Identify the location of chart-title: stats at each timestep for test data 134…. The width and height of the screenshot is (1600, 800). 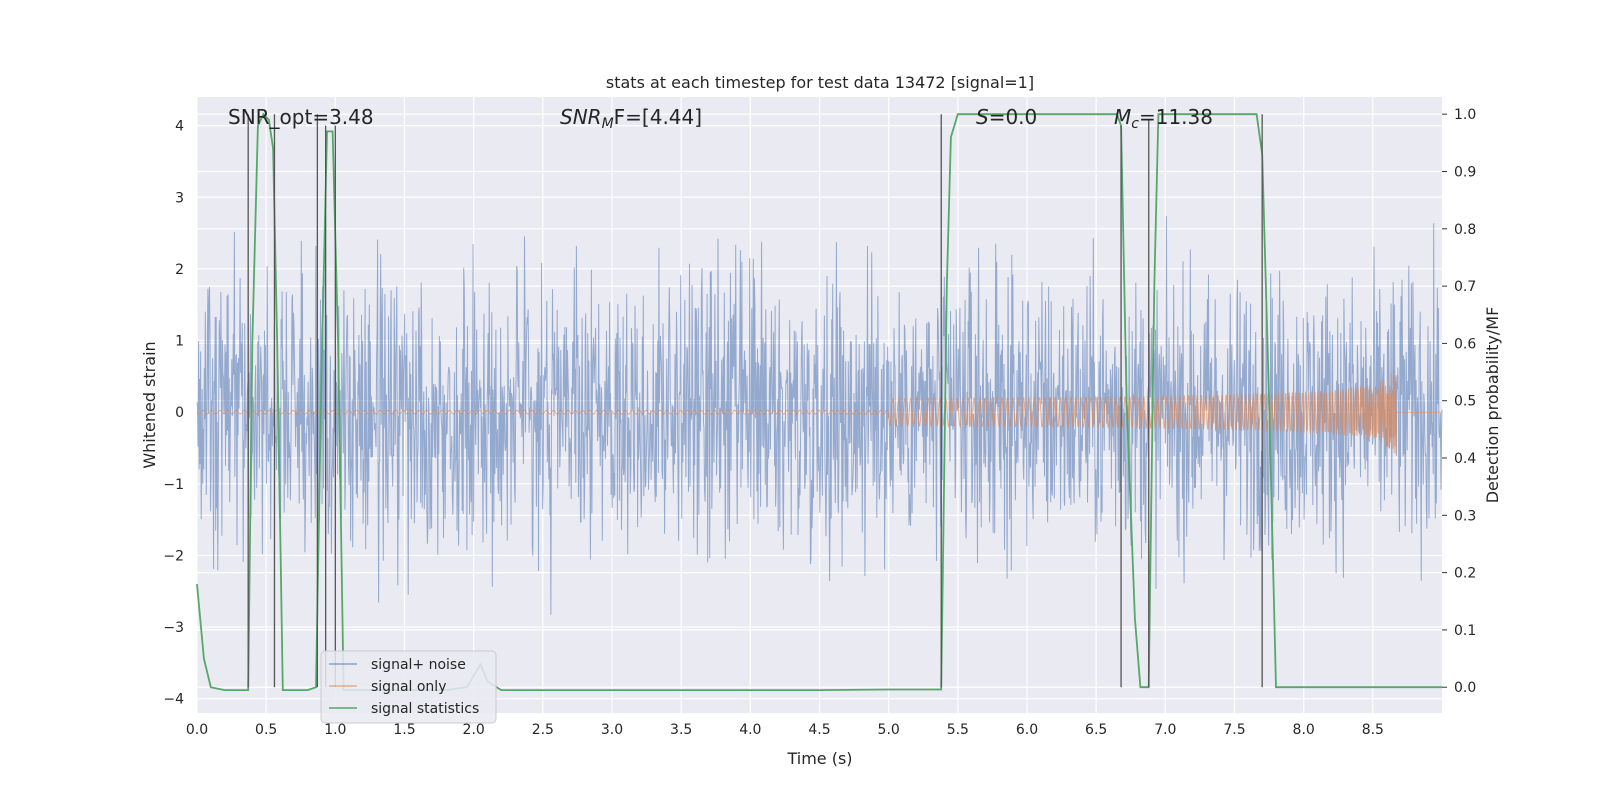
(820, 82).